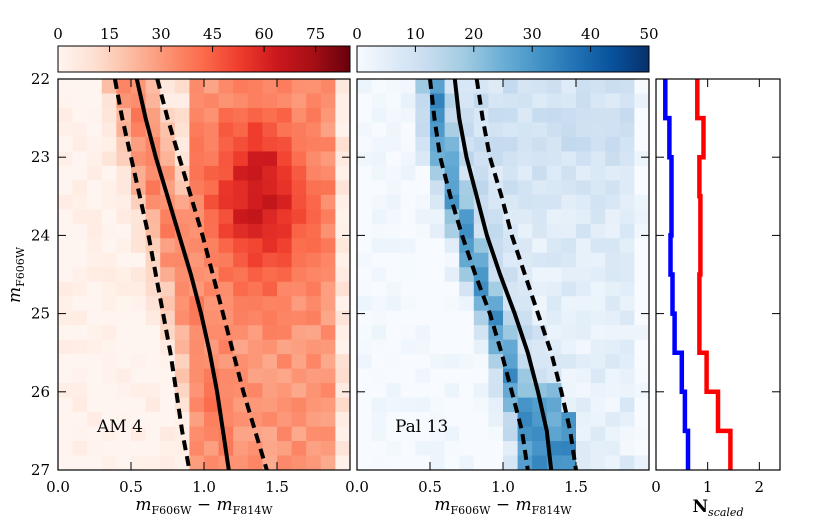 This screenshot has height=525, width=830. I want to click on colorbar-tick-label: 50, so click(648, 34).